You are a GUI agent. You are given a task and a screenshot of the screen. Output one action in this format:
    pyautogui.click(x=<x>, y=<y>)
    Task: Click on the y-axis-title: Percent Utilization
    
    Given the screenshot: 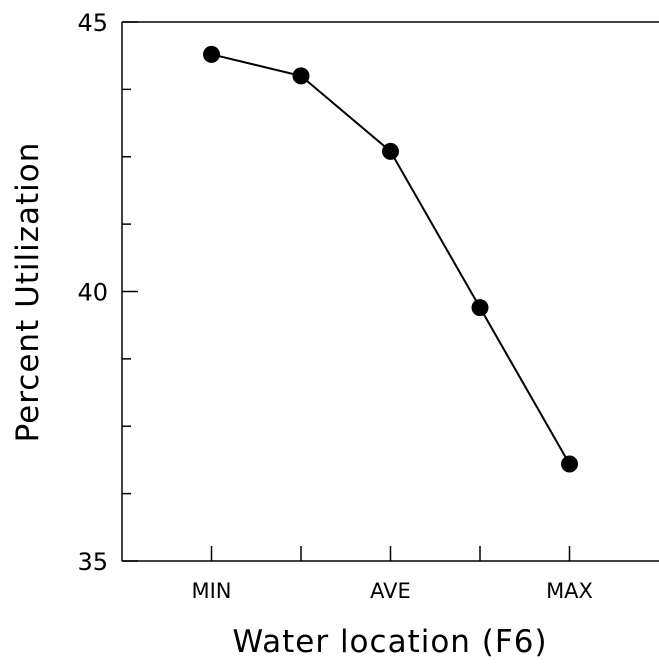 What is the action you would take?
    pyautogui.click(x=28, y=292)
    